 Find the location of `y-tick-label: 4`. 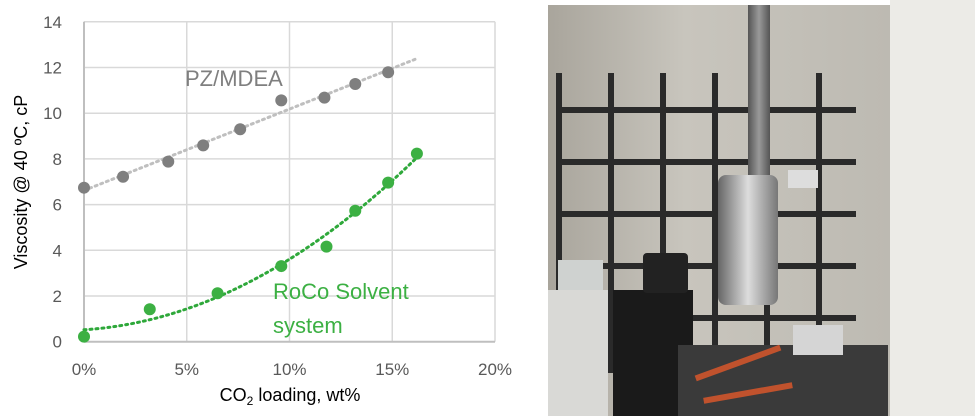

y-tick-label: 4 is located at coordinates (57, 250).